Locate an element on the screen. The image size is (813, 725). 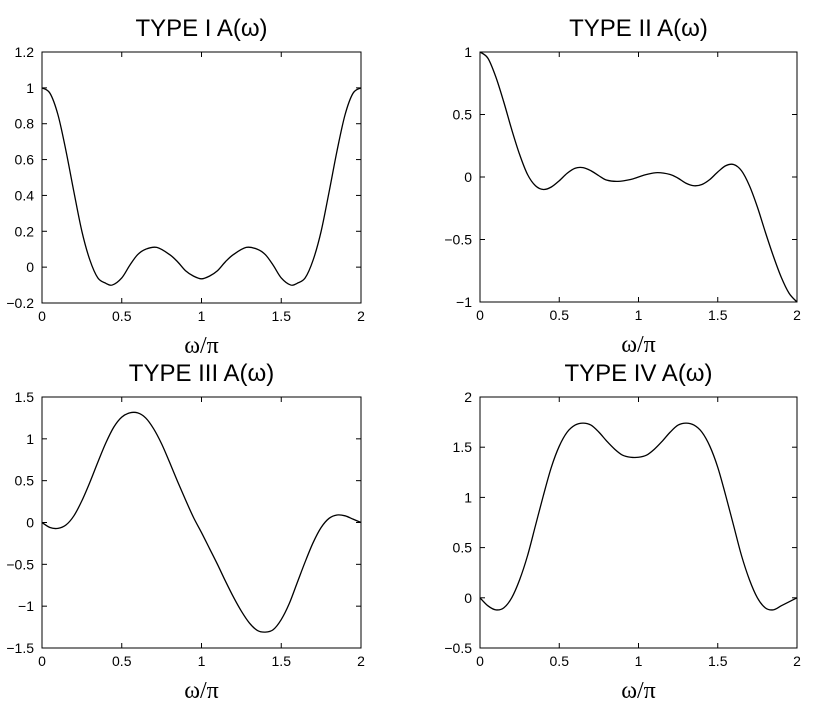
y-tick-label: −1.5 is located at coordinates (20, 648).